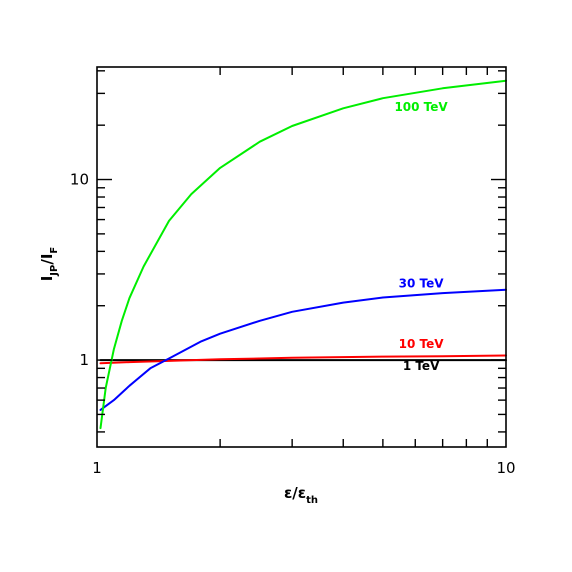 Image resolution: width=572 pixels, height=572 pixels. I want to click on x-axis-label-main: ε/ε, so click(295, 493).